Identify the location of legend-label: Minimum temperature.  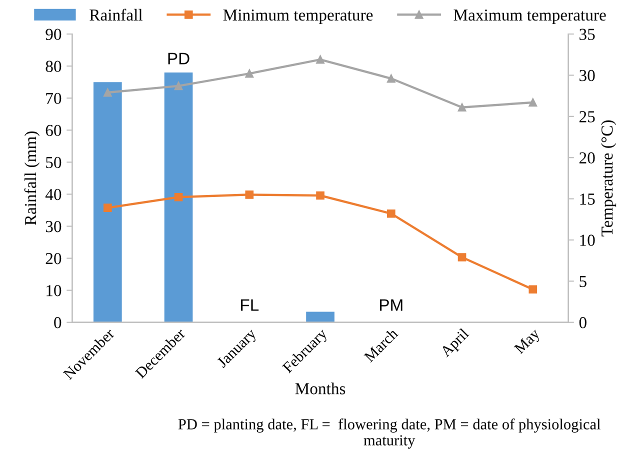
(298, 16).